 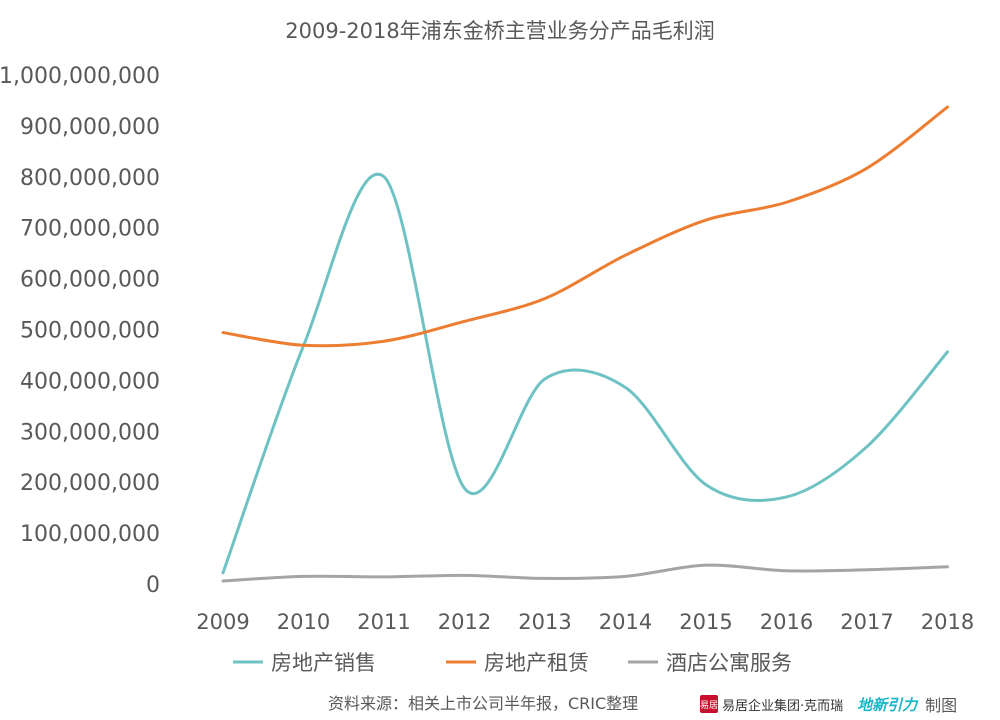 I want to click on y-tick-label: 700,000,000, so click(x=90, y=229).